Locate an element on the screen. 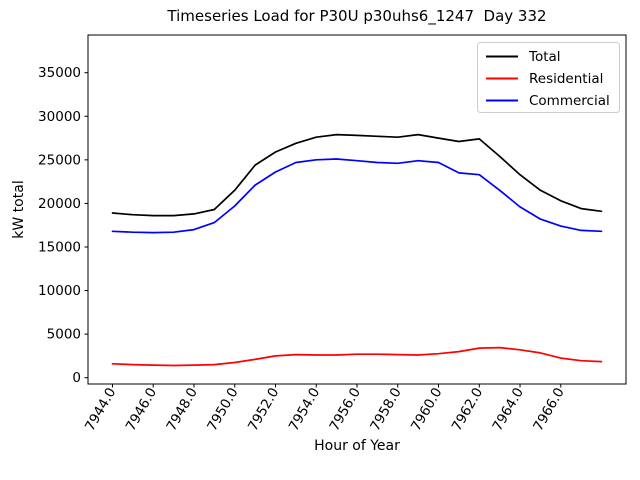  y-tick-label: 0 is located at coordinates (76, 378).